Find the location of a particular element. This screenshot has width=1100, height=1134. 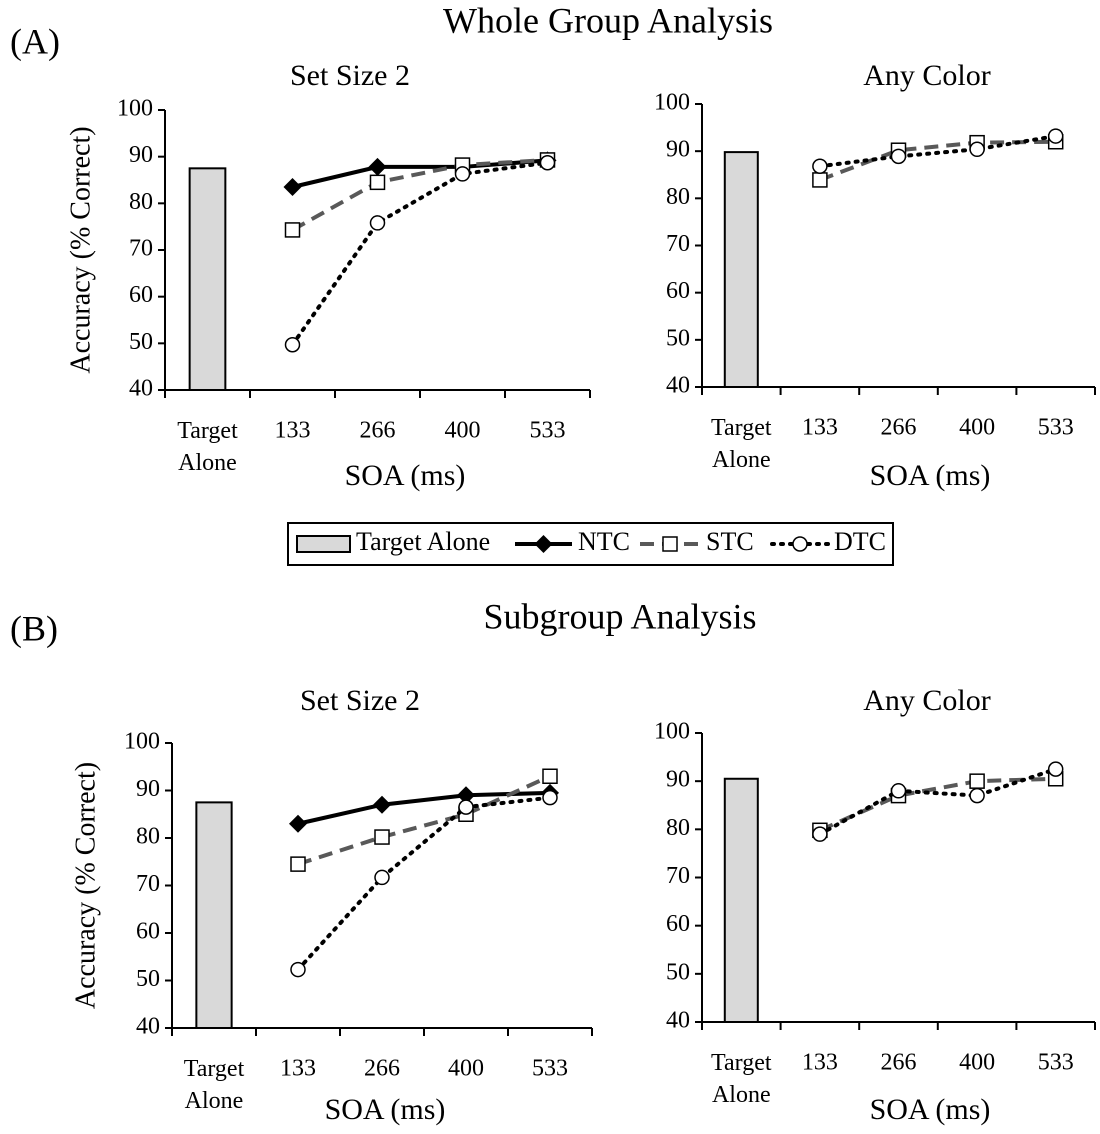

legend-label: DTC is located at coordinates (860, 541).